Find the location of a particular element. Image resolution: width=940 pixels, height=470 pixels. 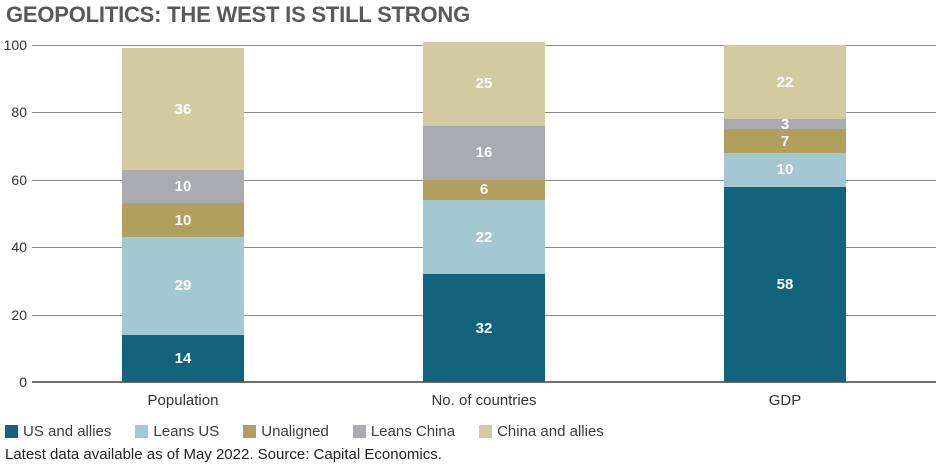

bar-segment: 58 is located at coordinates (785, 284).